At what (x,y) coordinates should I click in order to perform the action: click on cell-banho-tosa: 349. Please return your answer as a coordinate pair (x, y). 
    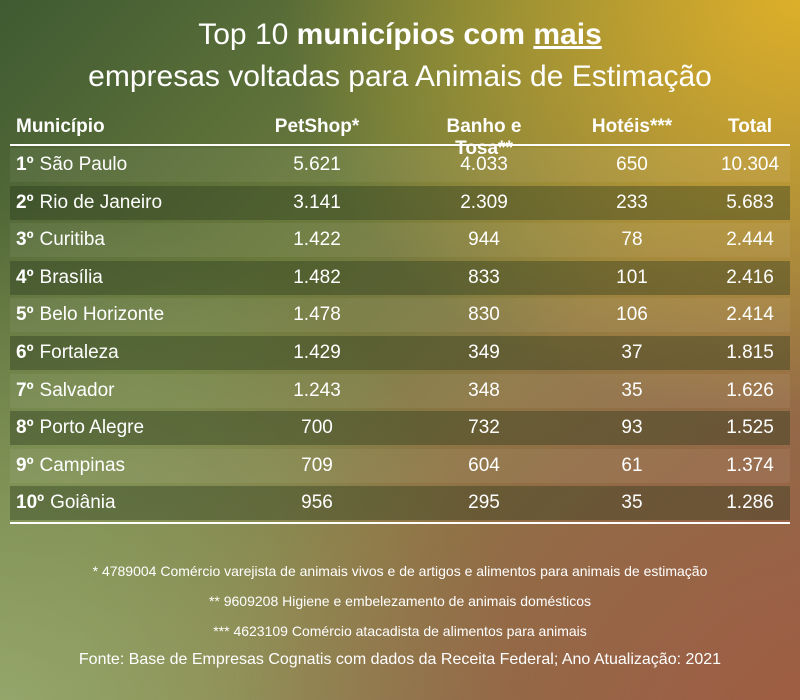
    Looking at the image, I should click on (484, 352).